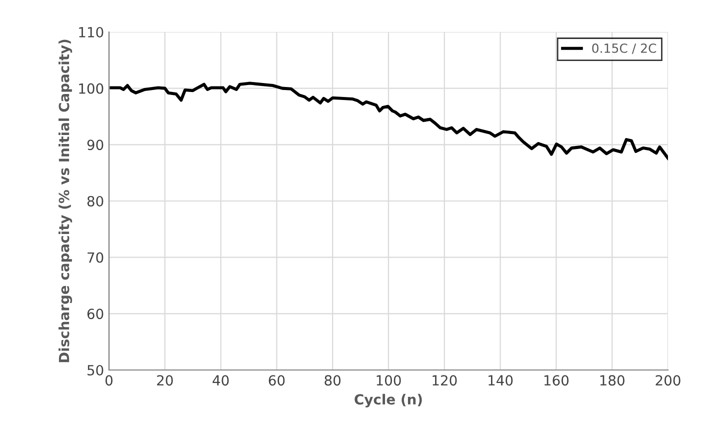 The width and height of the screenshot is (704, 426). I want to click on y-tick-label: 110, so click(91, 32).